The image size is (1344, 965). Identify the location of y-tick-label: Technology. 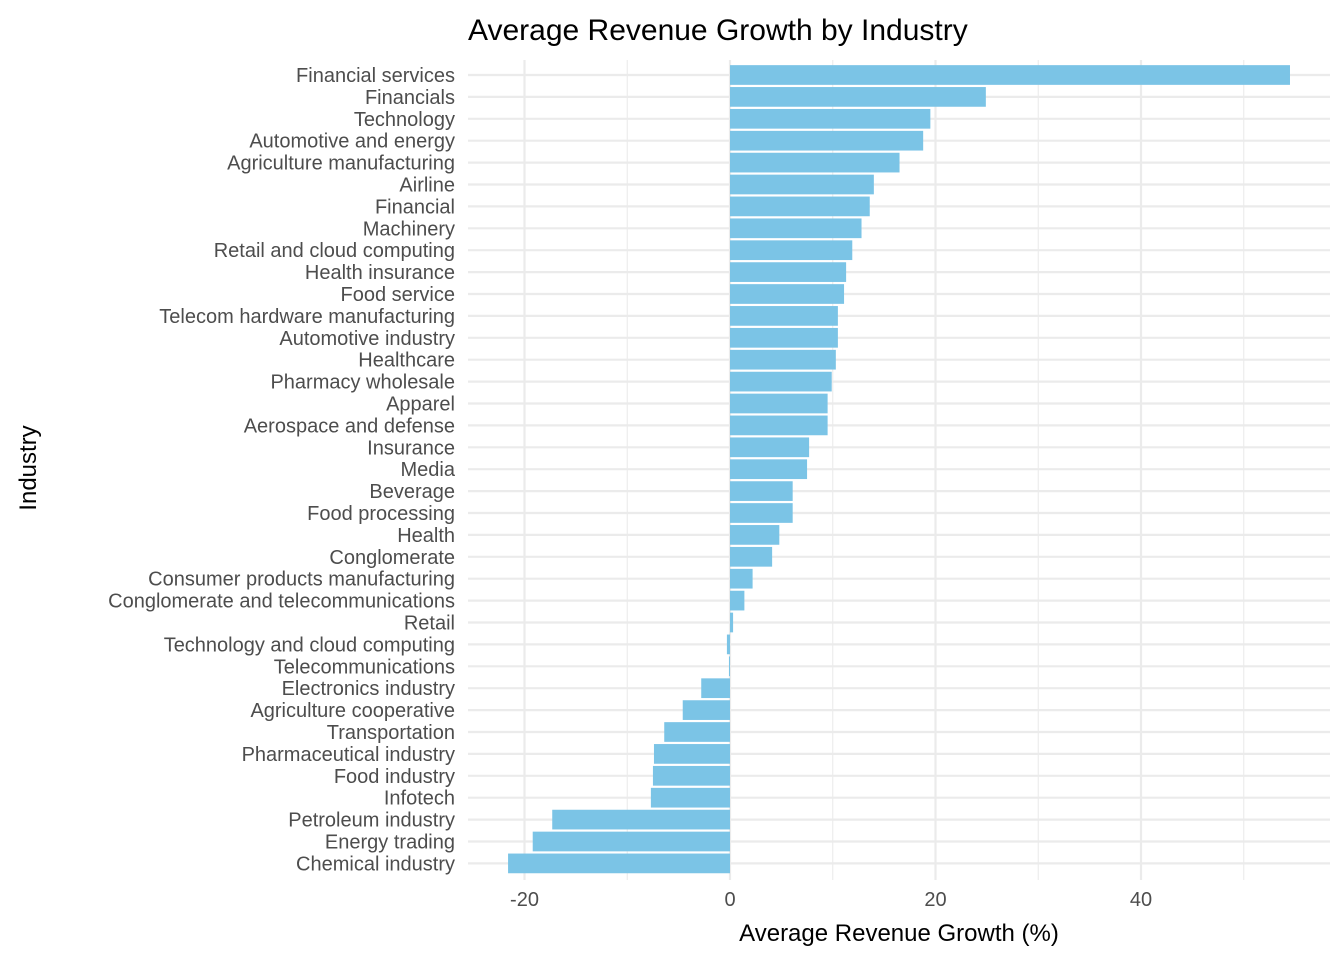
(404, 120).